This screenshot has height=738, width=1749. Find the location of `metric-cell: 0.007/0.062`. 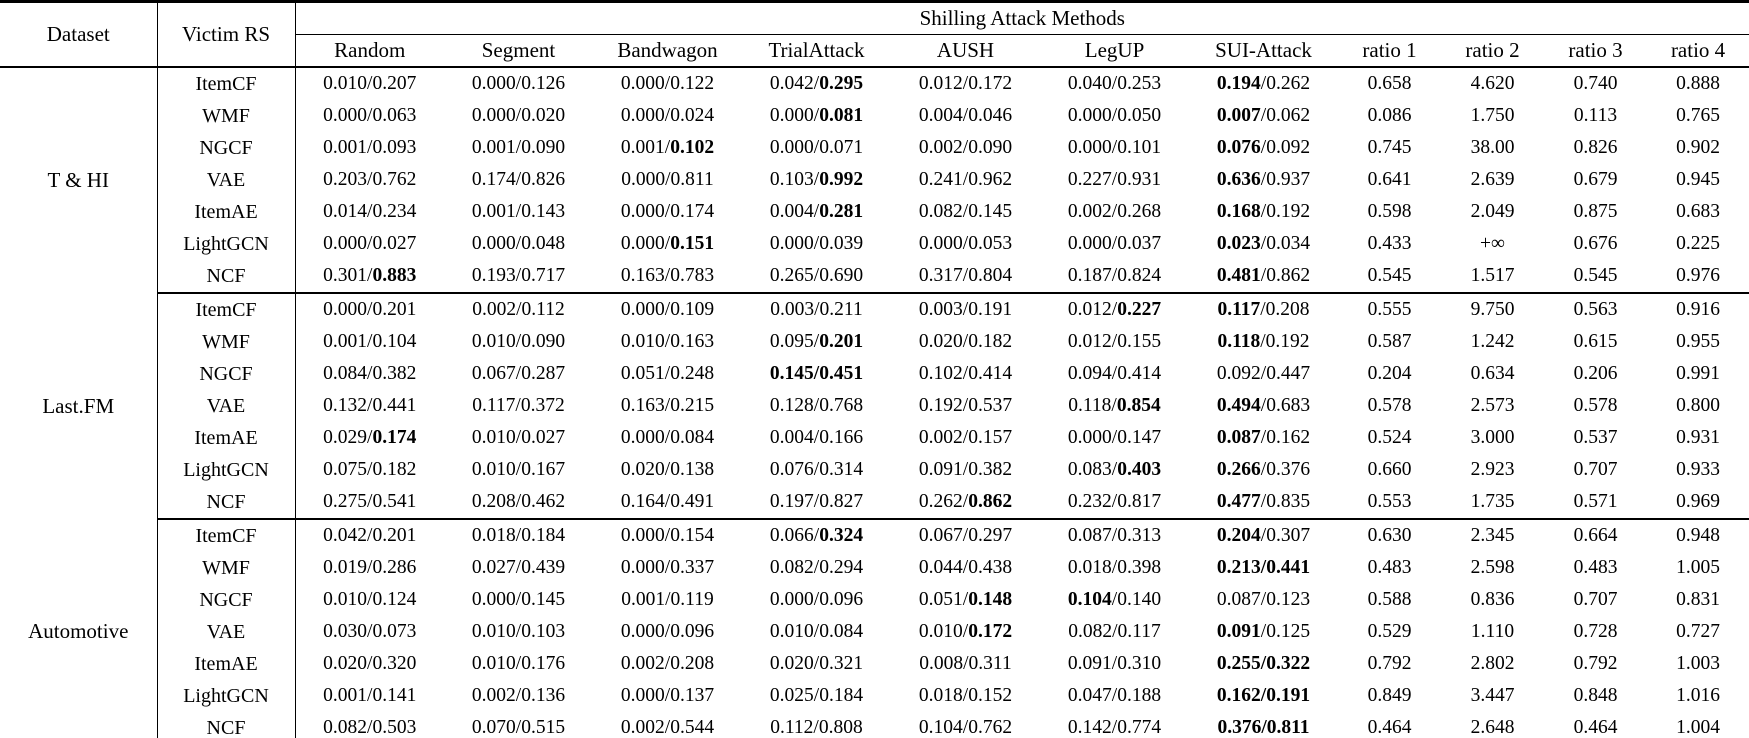

metric-cell: 0.007/0.062 is located at coordinates (1263, 115).